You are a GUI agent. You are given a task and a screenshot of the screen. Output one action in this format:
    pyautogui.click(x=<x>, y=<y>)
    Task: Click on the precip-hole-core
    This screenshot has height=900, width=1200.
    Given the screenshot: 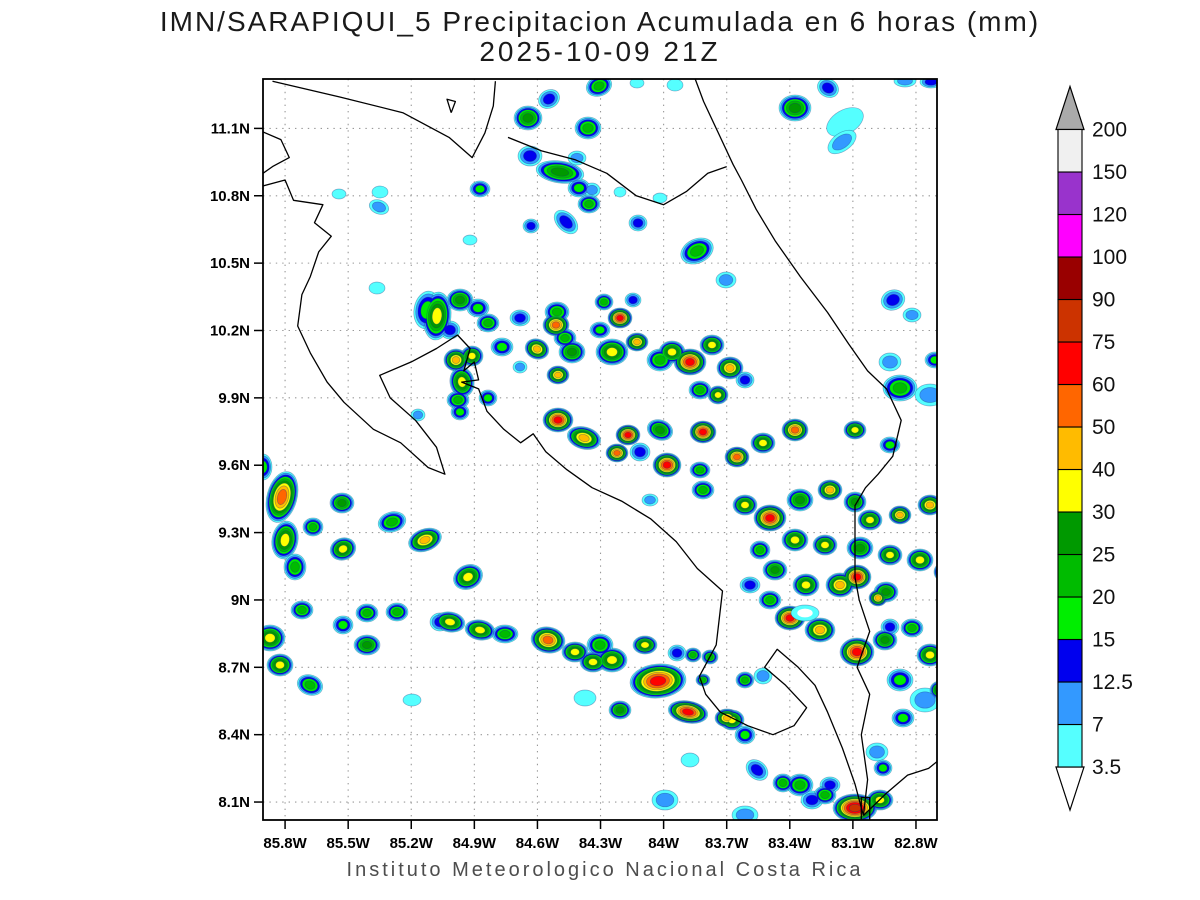 What is the action you would take?
    pyautogui.click(x=805, y=613)
    